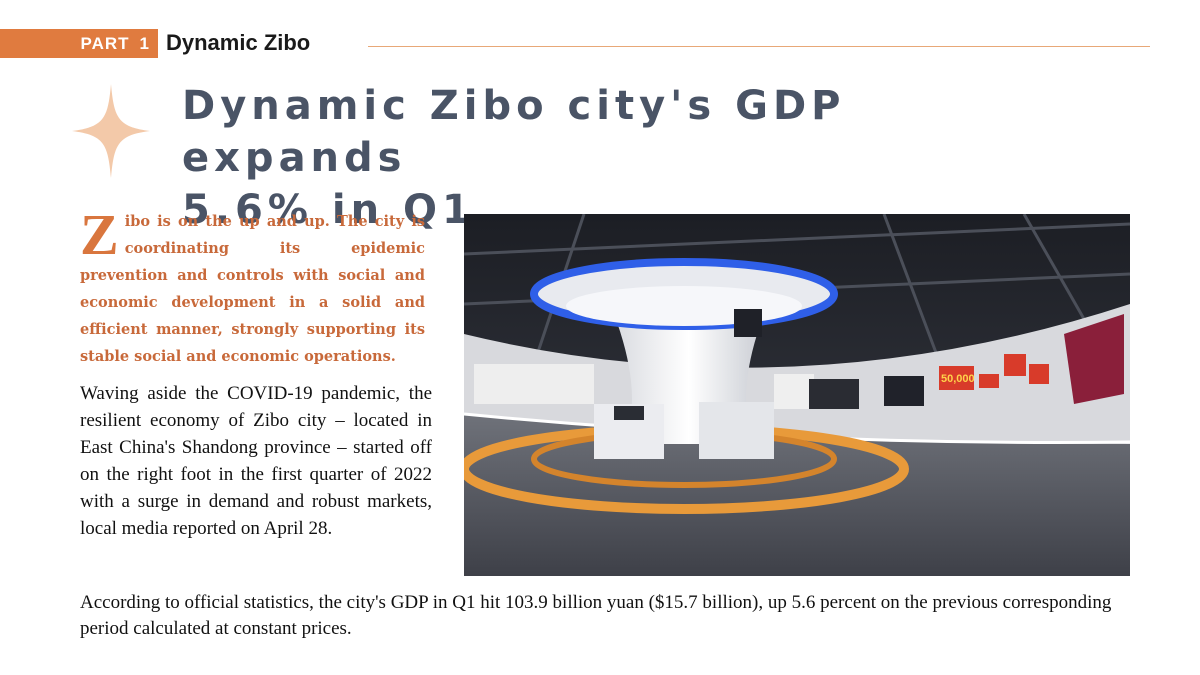  What do you see at coordinates (105, 43) in the screenshot?
I see `part-word: PART` at bounding box center [105, 43].